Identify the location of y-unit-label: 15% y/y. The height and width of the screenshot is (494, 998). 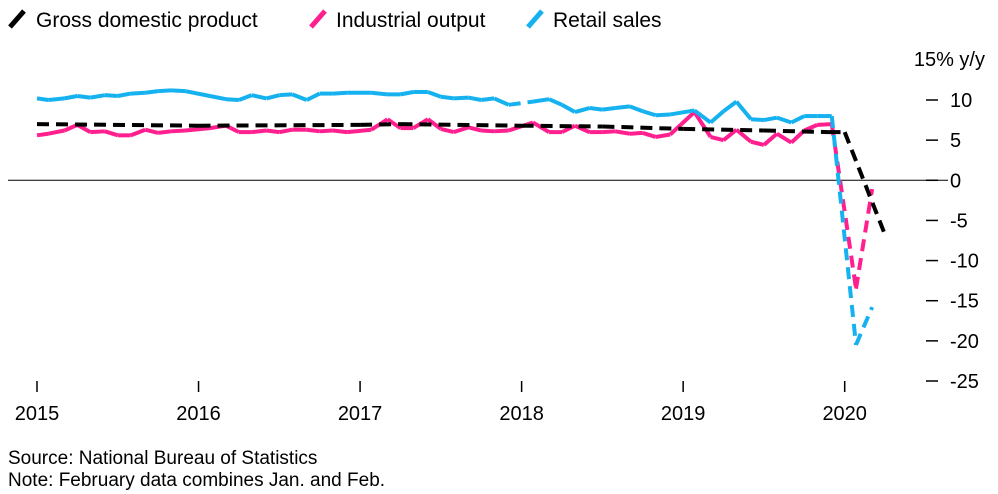
(949, 60).